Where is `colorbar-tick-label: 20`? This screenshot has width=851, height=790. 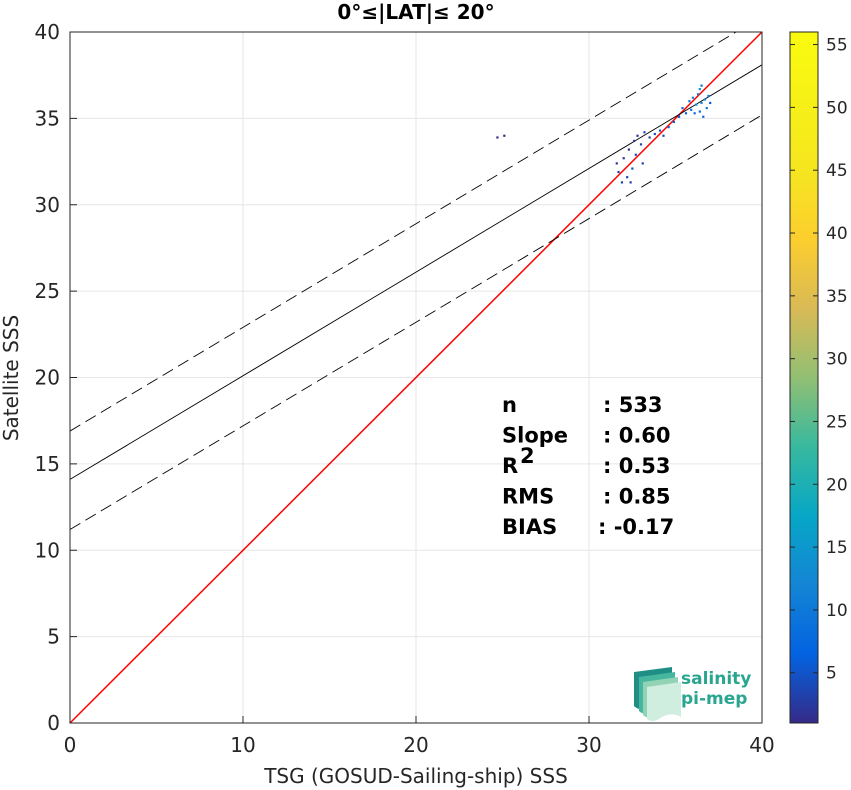 colorbar-tick-label: 20 is located at coordinates (837, 485).